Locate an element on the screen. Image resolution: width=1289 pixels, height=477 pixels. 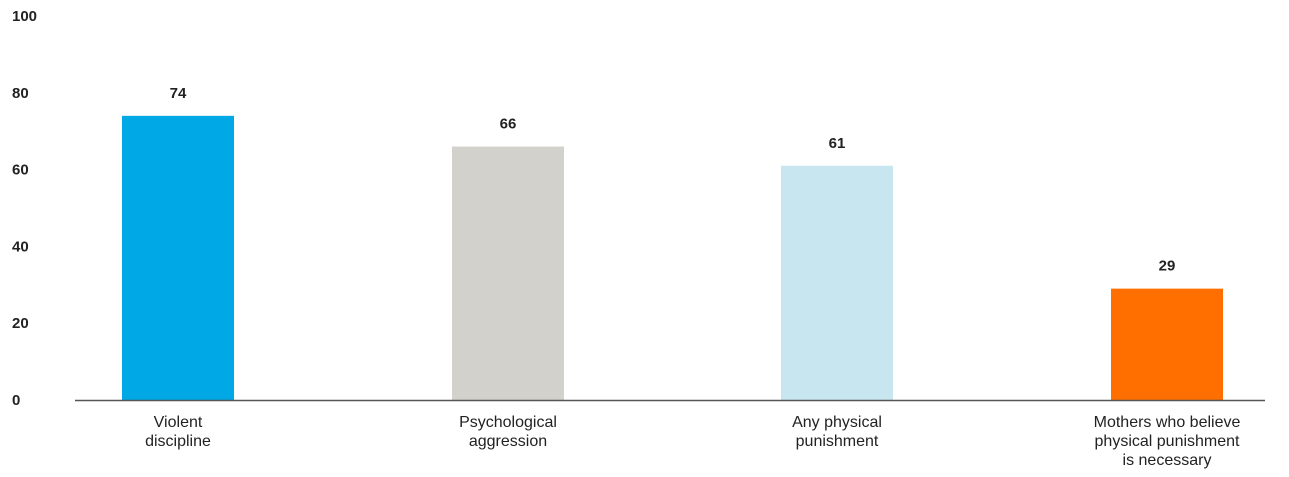
y-tick-label-80: 80 is located at coordinates (20, 93).